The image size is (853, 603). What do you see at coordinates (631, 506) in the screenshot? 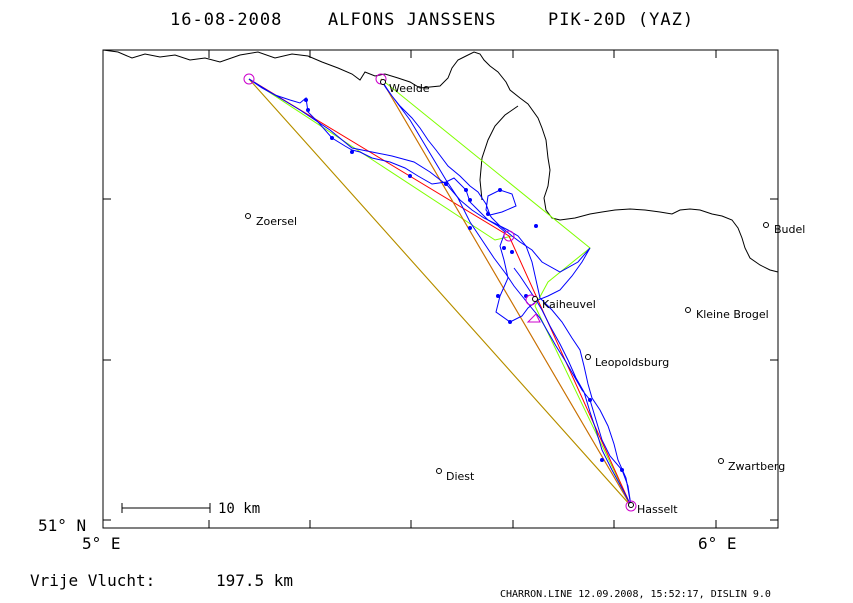
I see `turnpoint-hasselt` at bounding box center [631, 506].